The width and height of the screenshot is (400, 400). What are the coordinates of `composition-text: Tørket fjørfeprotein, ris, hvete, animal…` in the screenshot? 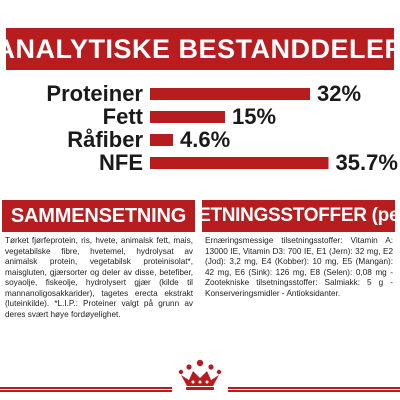 It's located at (99, 277).